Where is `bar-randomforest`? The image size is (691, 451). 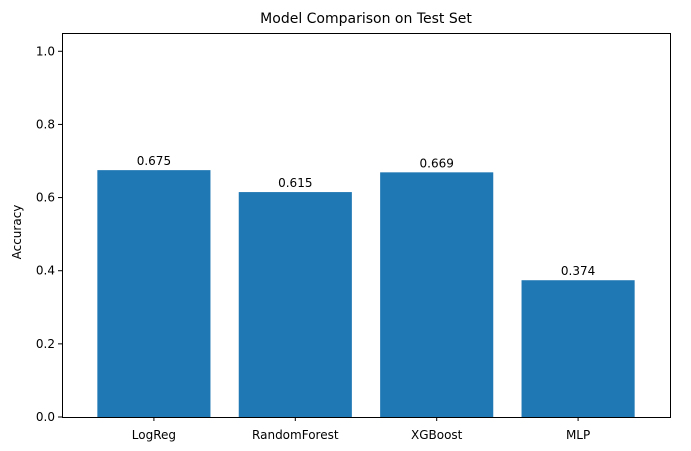 bar-randomforest is located at coordinates (295, 304).